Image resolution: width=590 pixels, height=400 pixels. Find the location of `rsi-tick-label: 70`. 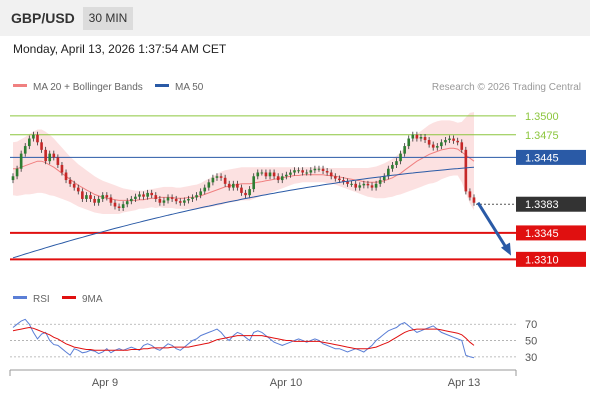

rsi-tick-label: 70 is located at coordinates (531, 325).